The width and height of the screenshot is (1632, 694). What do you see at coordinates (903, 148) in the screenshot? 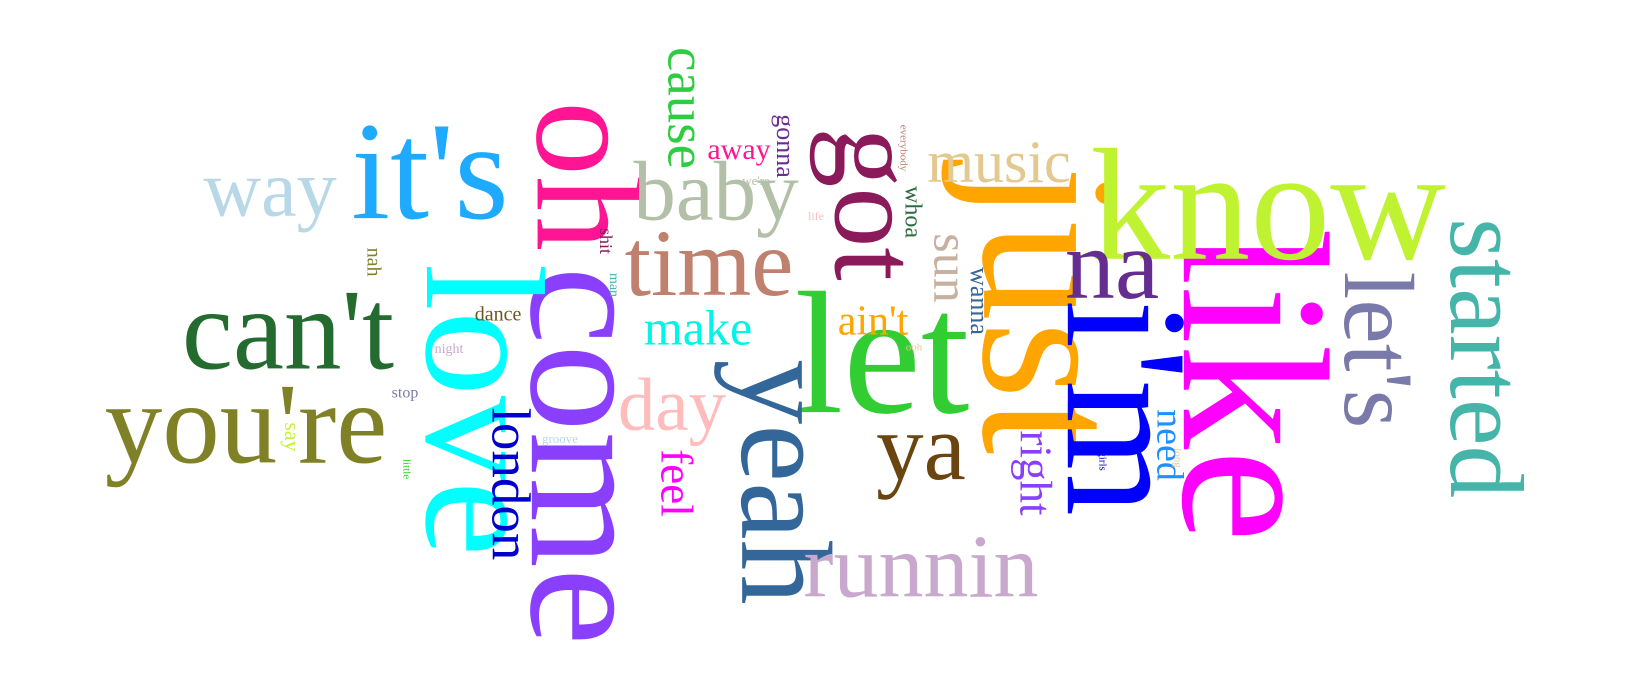
I see `word-everybody: everybody` at bounding box center [903, 148].